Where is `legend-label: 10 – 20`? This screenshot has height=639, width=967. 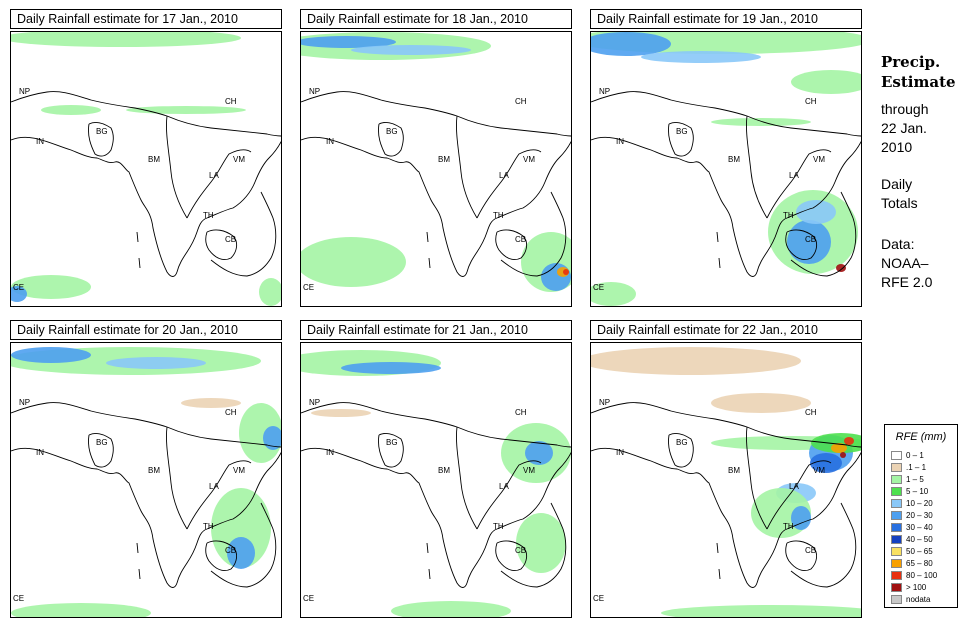
legend-label: 10 – 20 is located at coordinates (919, 503).